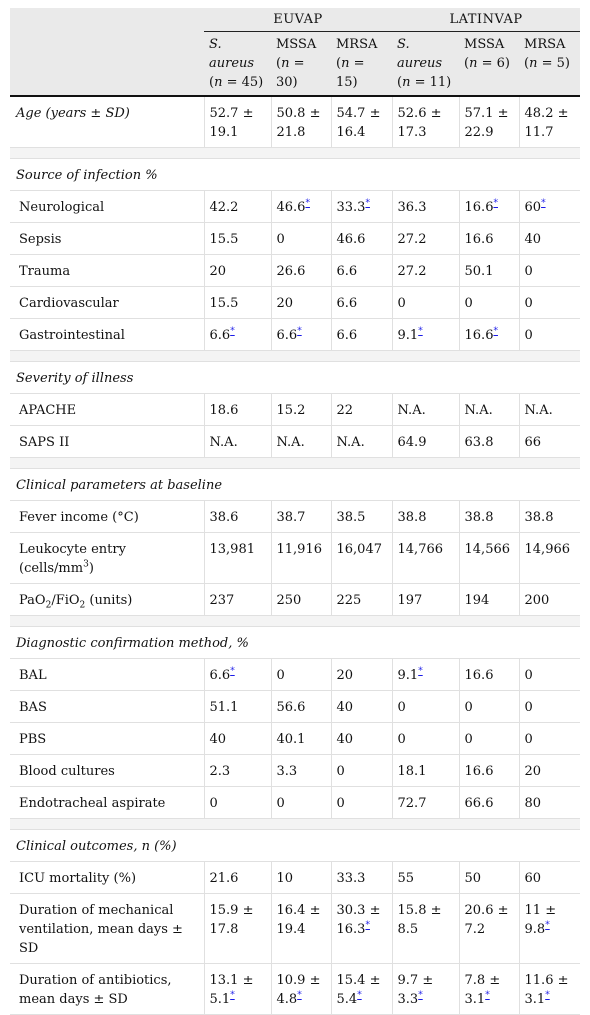 This screenshot has height=1015, width=590. I want to click on table-cell: 51.1, so click(237, 706).